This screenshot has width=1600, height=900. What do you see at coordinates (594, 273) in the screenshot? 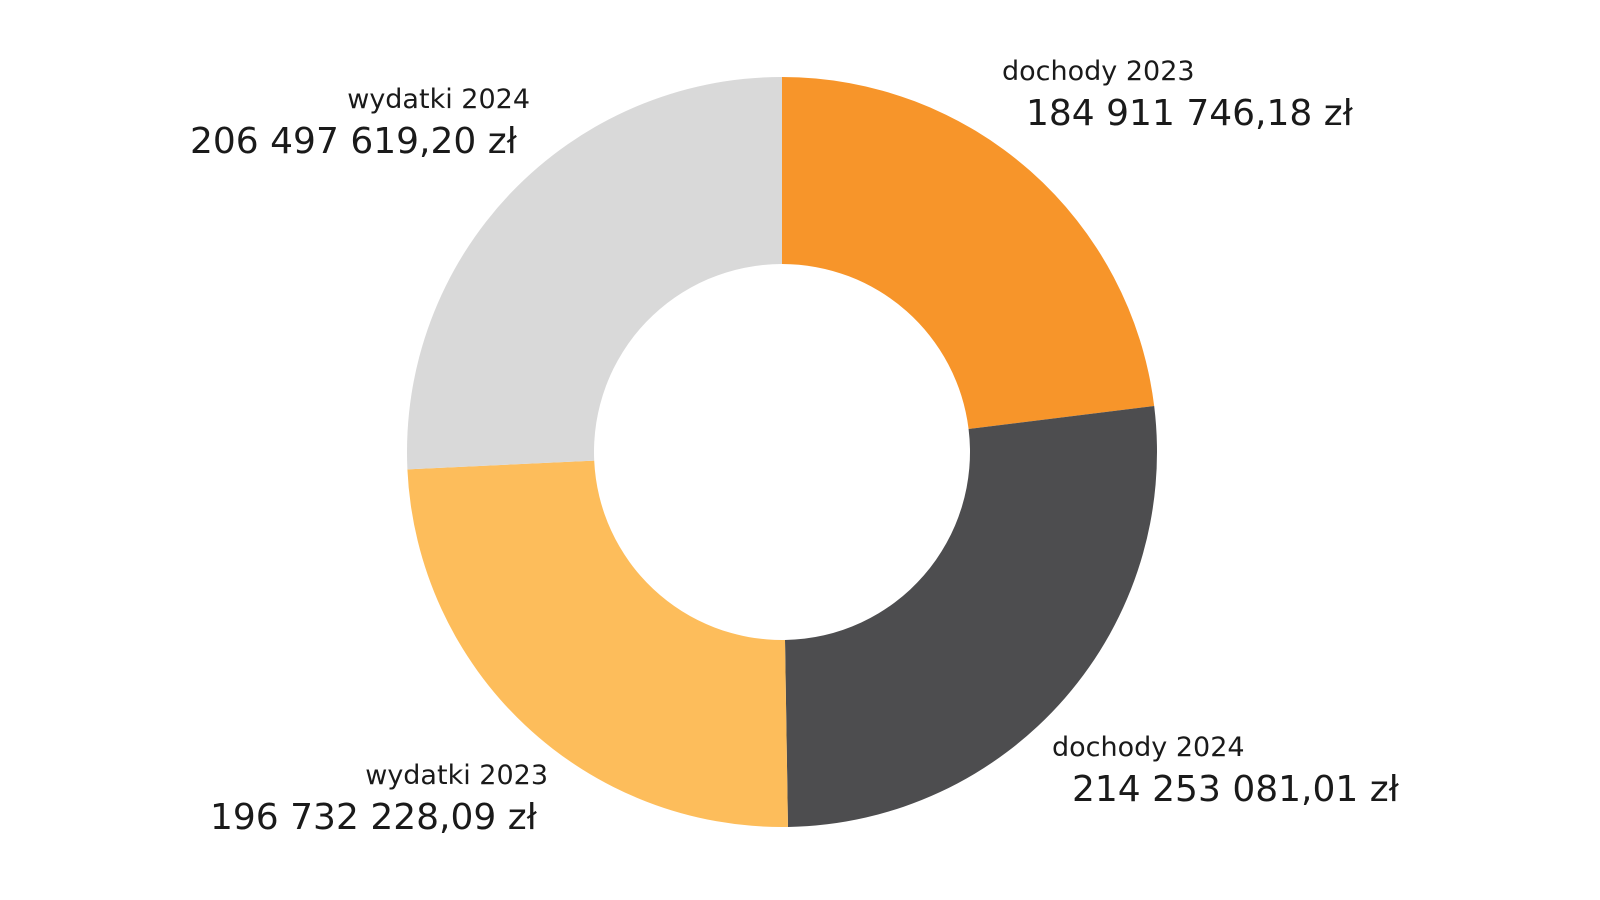
I see `slice-wydatki-2024` at bounding box center [594, 273].